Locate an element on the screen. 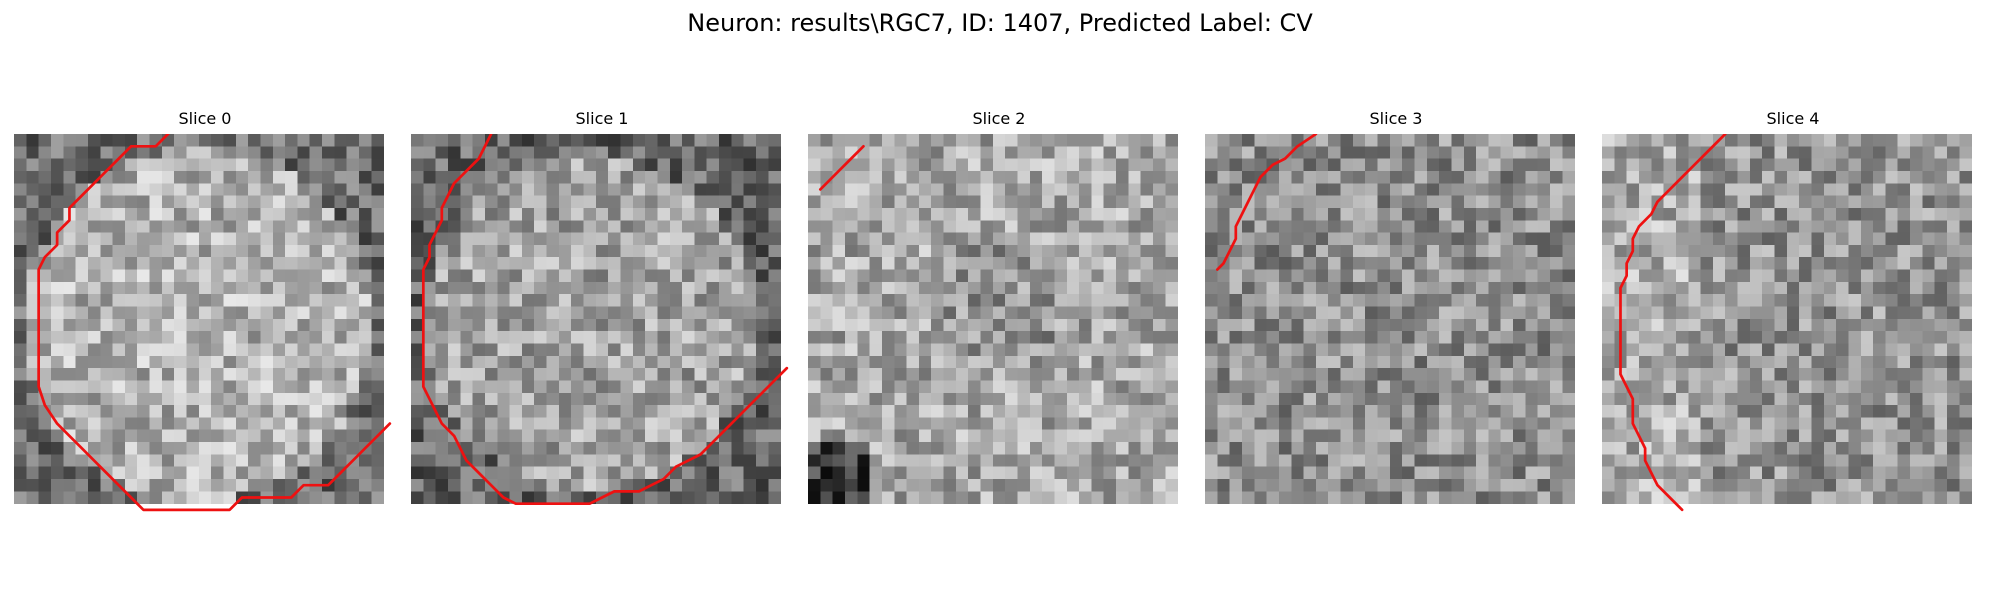  slice-panel-1: Slice 1 is located at coordinates (602, 314).